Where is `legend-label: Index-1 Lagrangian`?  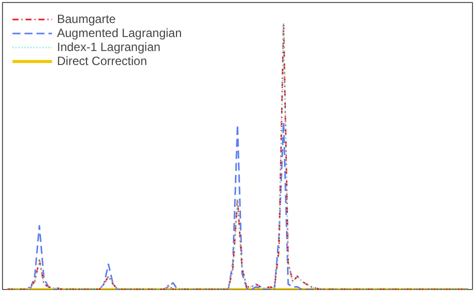 legend-label: Index-1 Lagrangian is located at coordinates (108, 47).